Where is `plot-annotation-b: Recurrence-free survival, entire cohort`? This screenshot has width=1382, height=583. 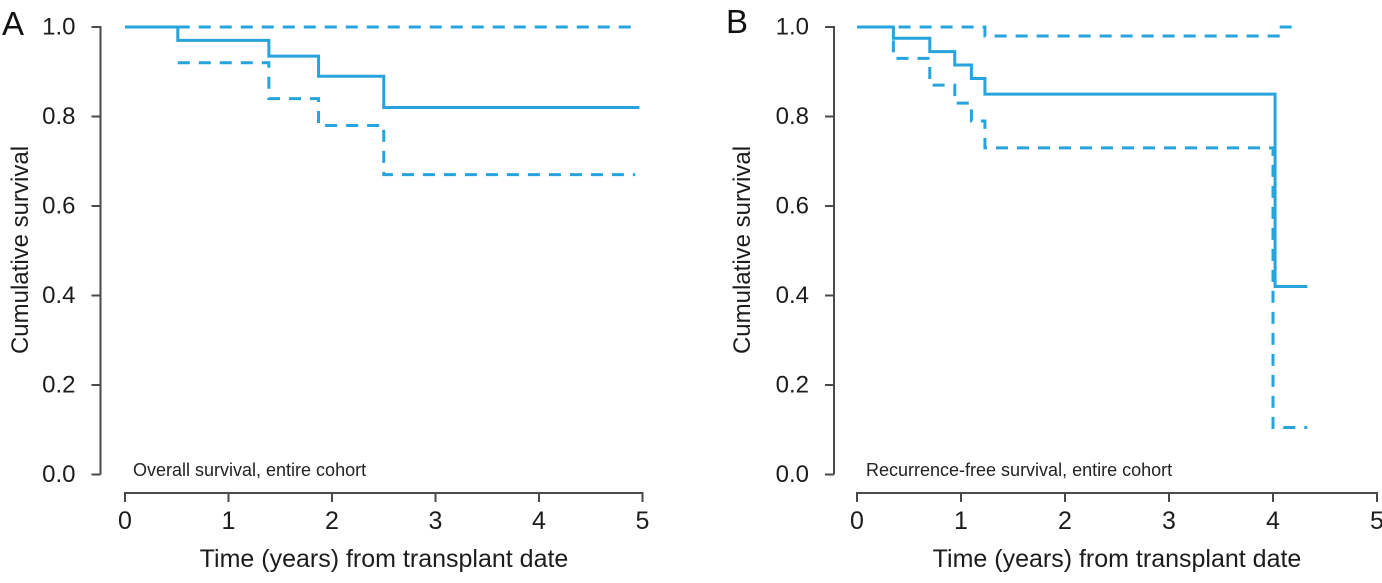 plot-annotation-b: Recurrence-free survival, entire cohort is located at coordinates (1019, 470).